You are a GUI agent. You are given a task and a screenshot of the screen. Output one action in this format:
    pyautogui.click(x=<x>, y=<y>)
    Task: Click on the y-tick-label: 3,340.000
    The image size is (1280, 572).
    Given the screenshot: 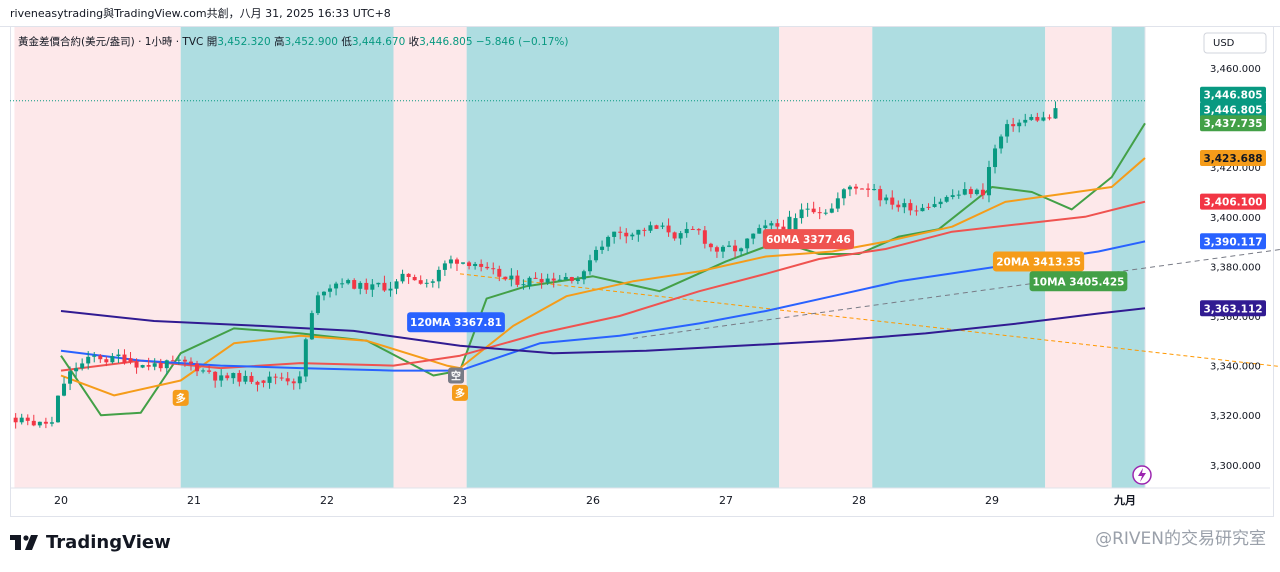 What is the action you would take?
    pyautogui.click(x=1235, y=367)
    